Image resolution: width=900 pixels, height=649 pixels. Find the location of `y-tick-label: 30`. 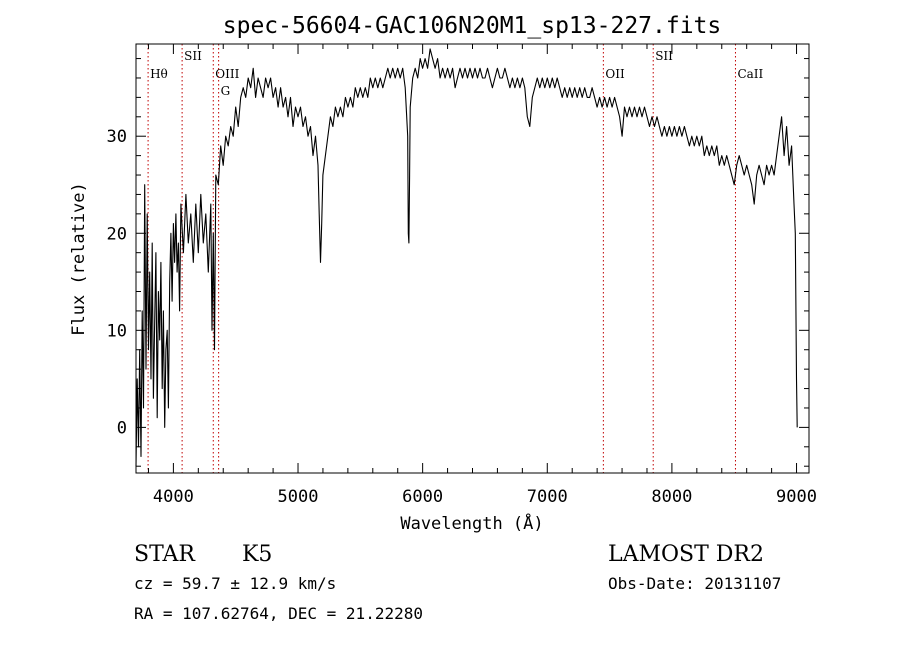

y-tick-label: 30 is located at coordinates (117, 137).